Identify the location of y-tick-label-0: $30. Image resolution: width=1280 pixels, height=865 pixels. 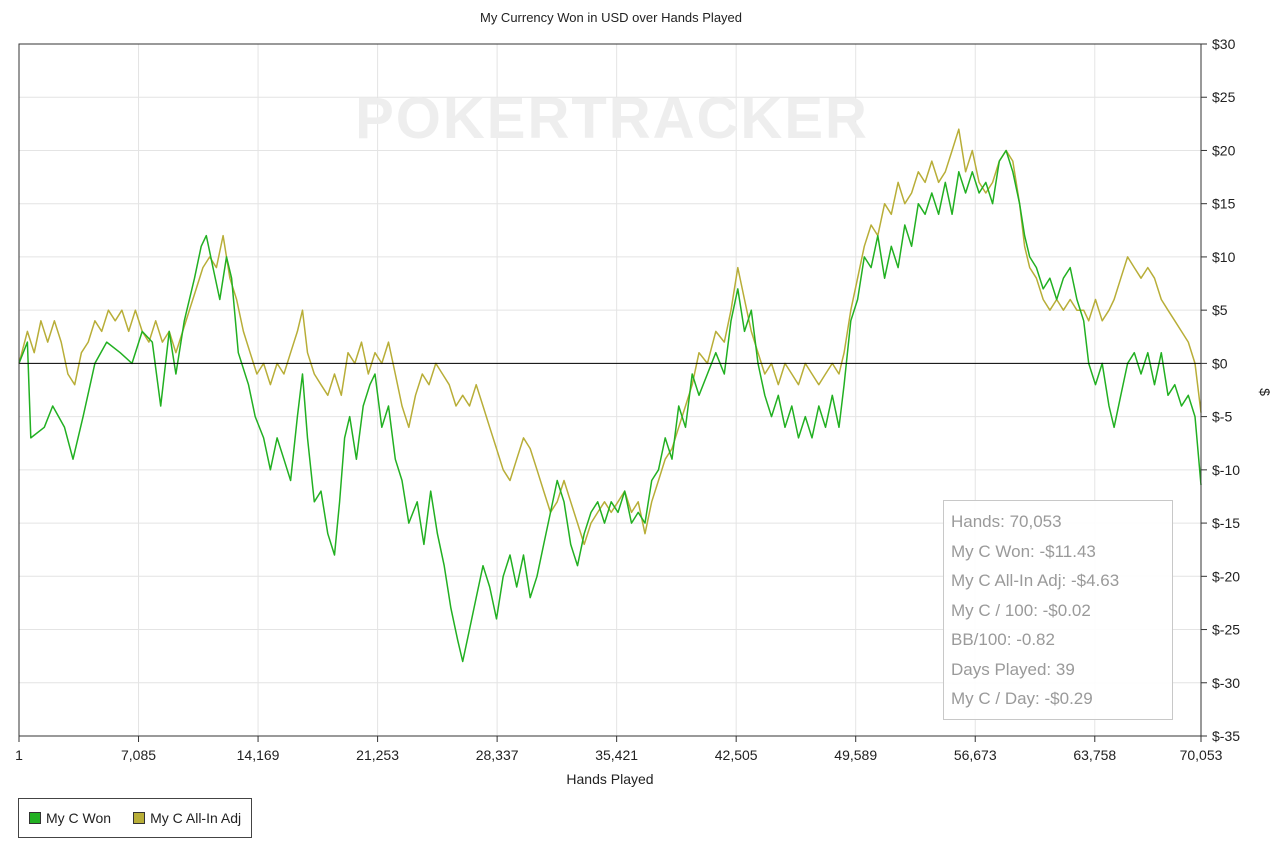
(1224, 44).